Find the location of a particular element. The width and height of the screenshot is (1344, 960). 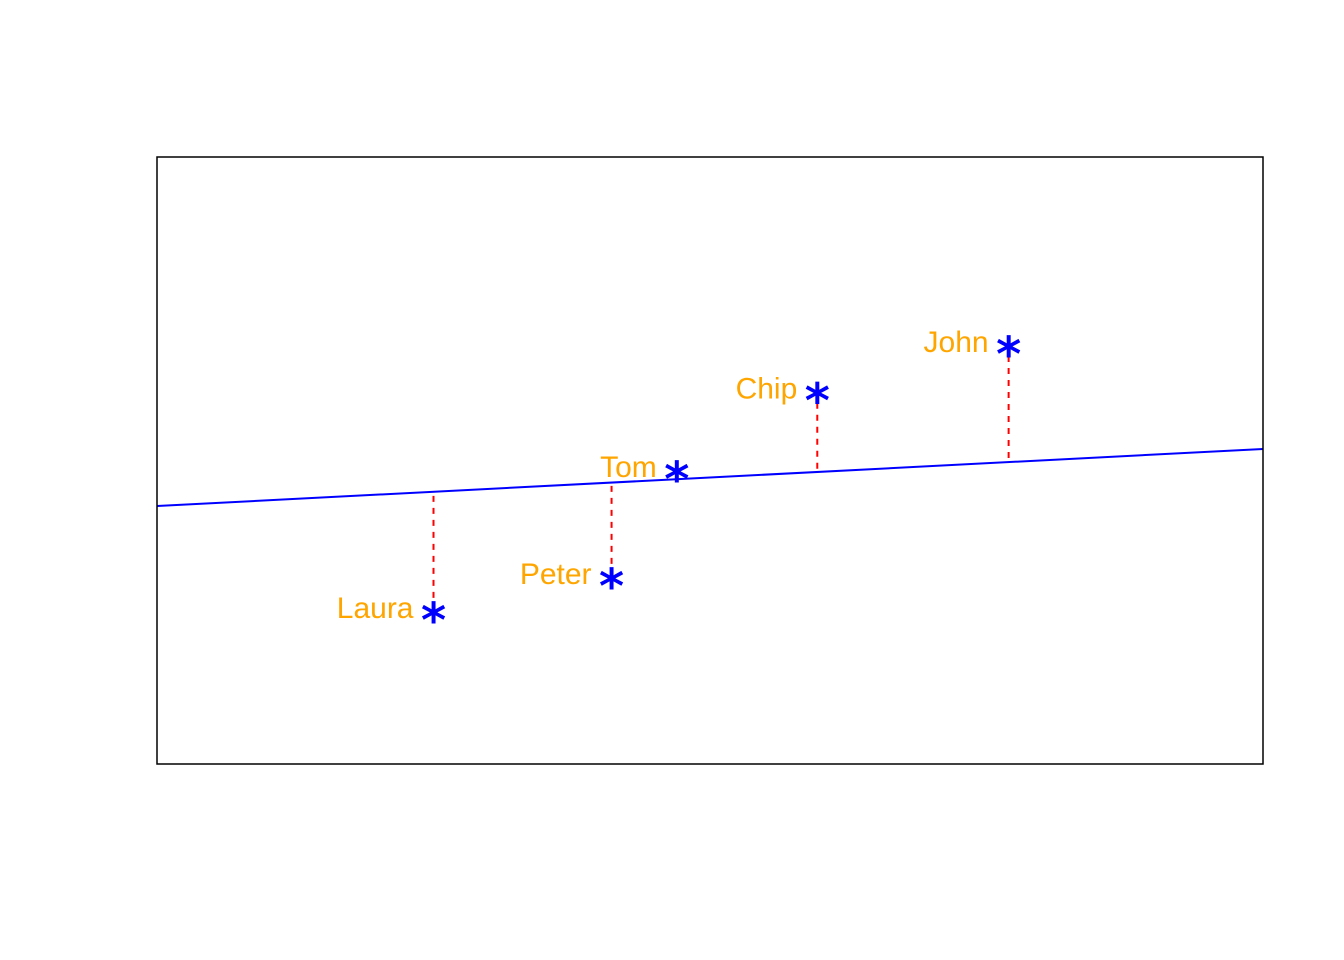

point-label-tom: Tom is located at coordinates (628, 467).